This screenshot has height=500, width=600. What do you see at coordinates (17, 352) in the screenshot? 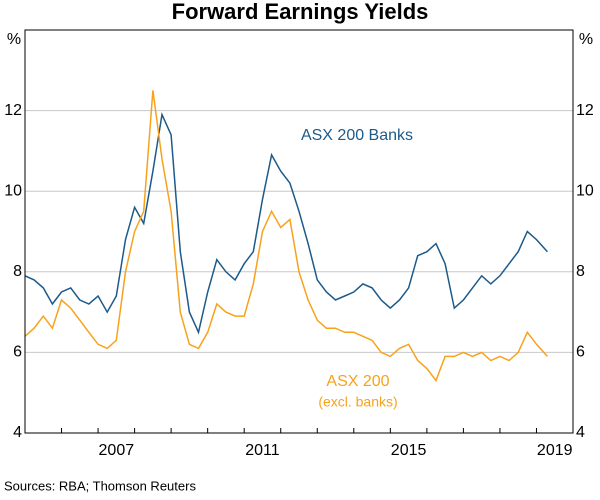
I see `y-tick-label: 6` at bounding box center [17, 352].